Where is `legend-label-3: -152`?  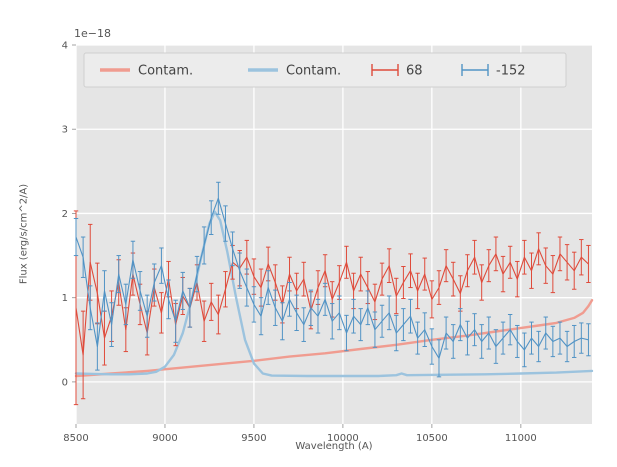
legend-label-3: -152 is located at coordinates (511, 71).